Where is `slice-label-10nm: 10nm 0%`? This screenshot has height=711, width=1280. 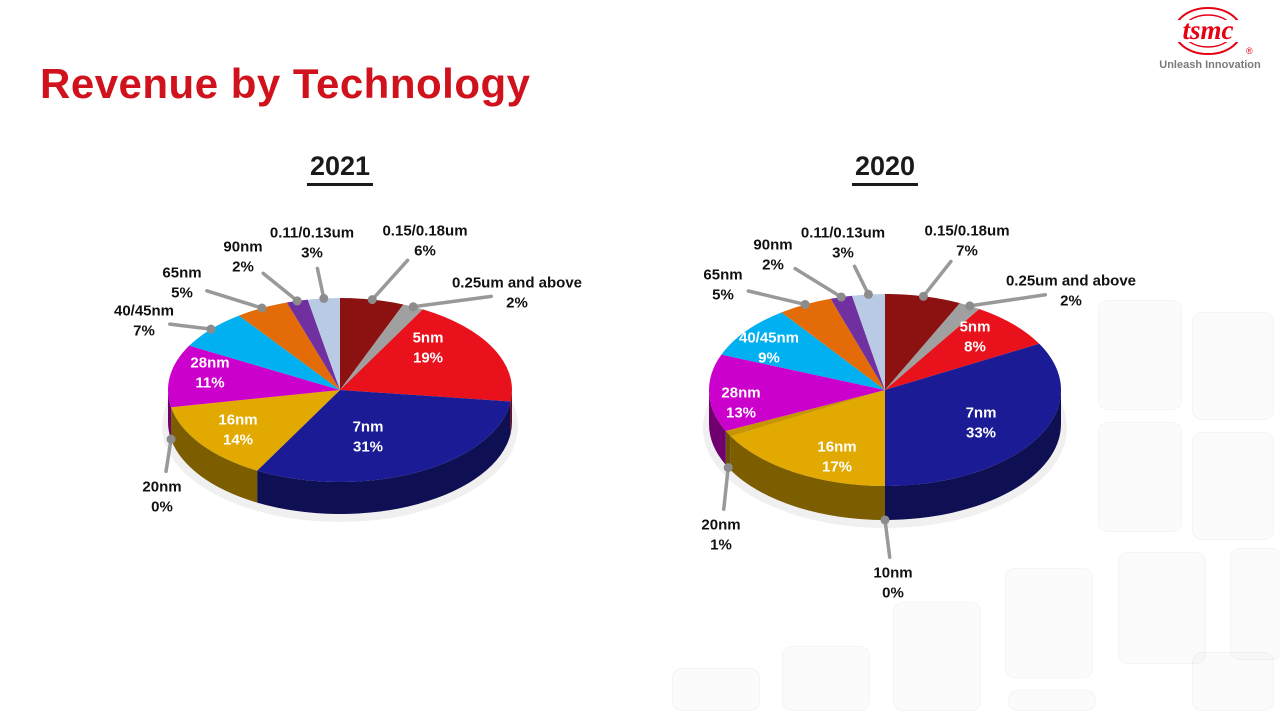 slice-label-10nm: 10nm 0% is located at coordinates (893, 583).